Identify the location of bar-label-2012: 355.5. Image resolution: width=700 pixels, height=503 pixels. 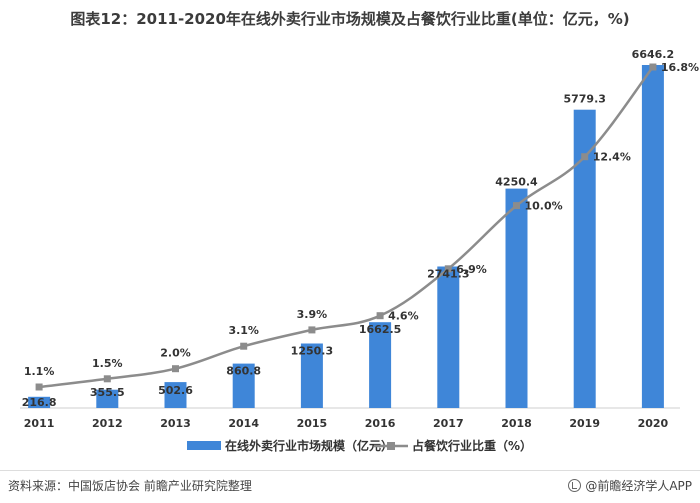
(107, 392).